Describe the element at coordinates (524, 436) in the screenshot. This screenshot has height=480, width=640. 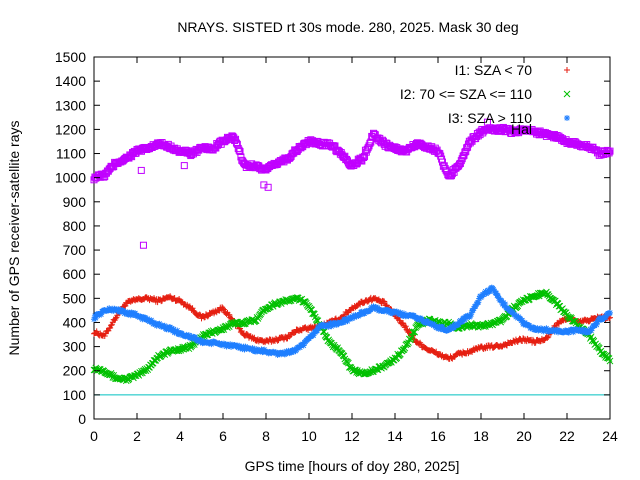
I see `x-tick-label: 20` at that location.